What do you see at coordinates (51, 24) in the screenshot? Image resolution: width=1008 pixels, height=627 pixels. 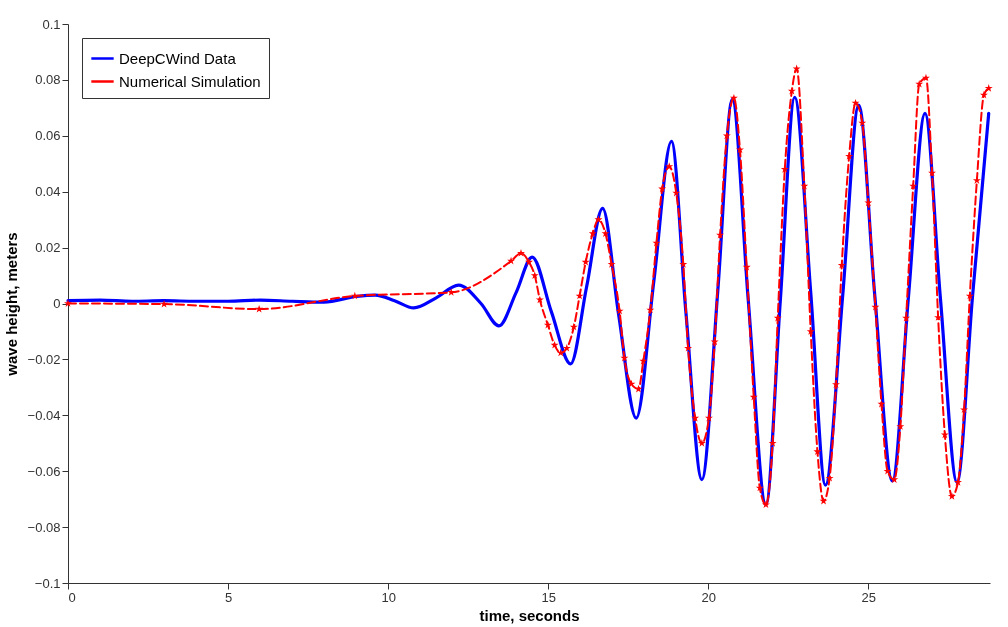 I see `y-tick-label: 0.1` at bounding box center [51, 24].